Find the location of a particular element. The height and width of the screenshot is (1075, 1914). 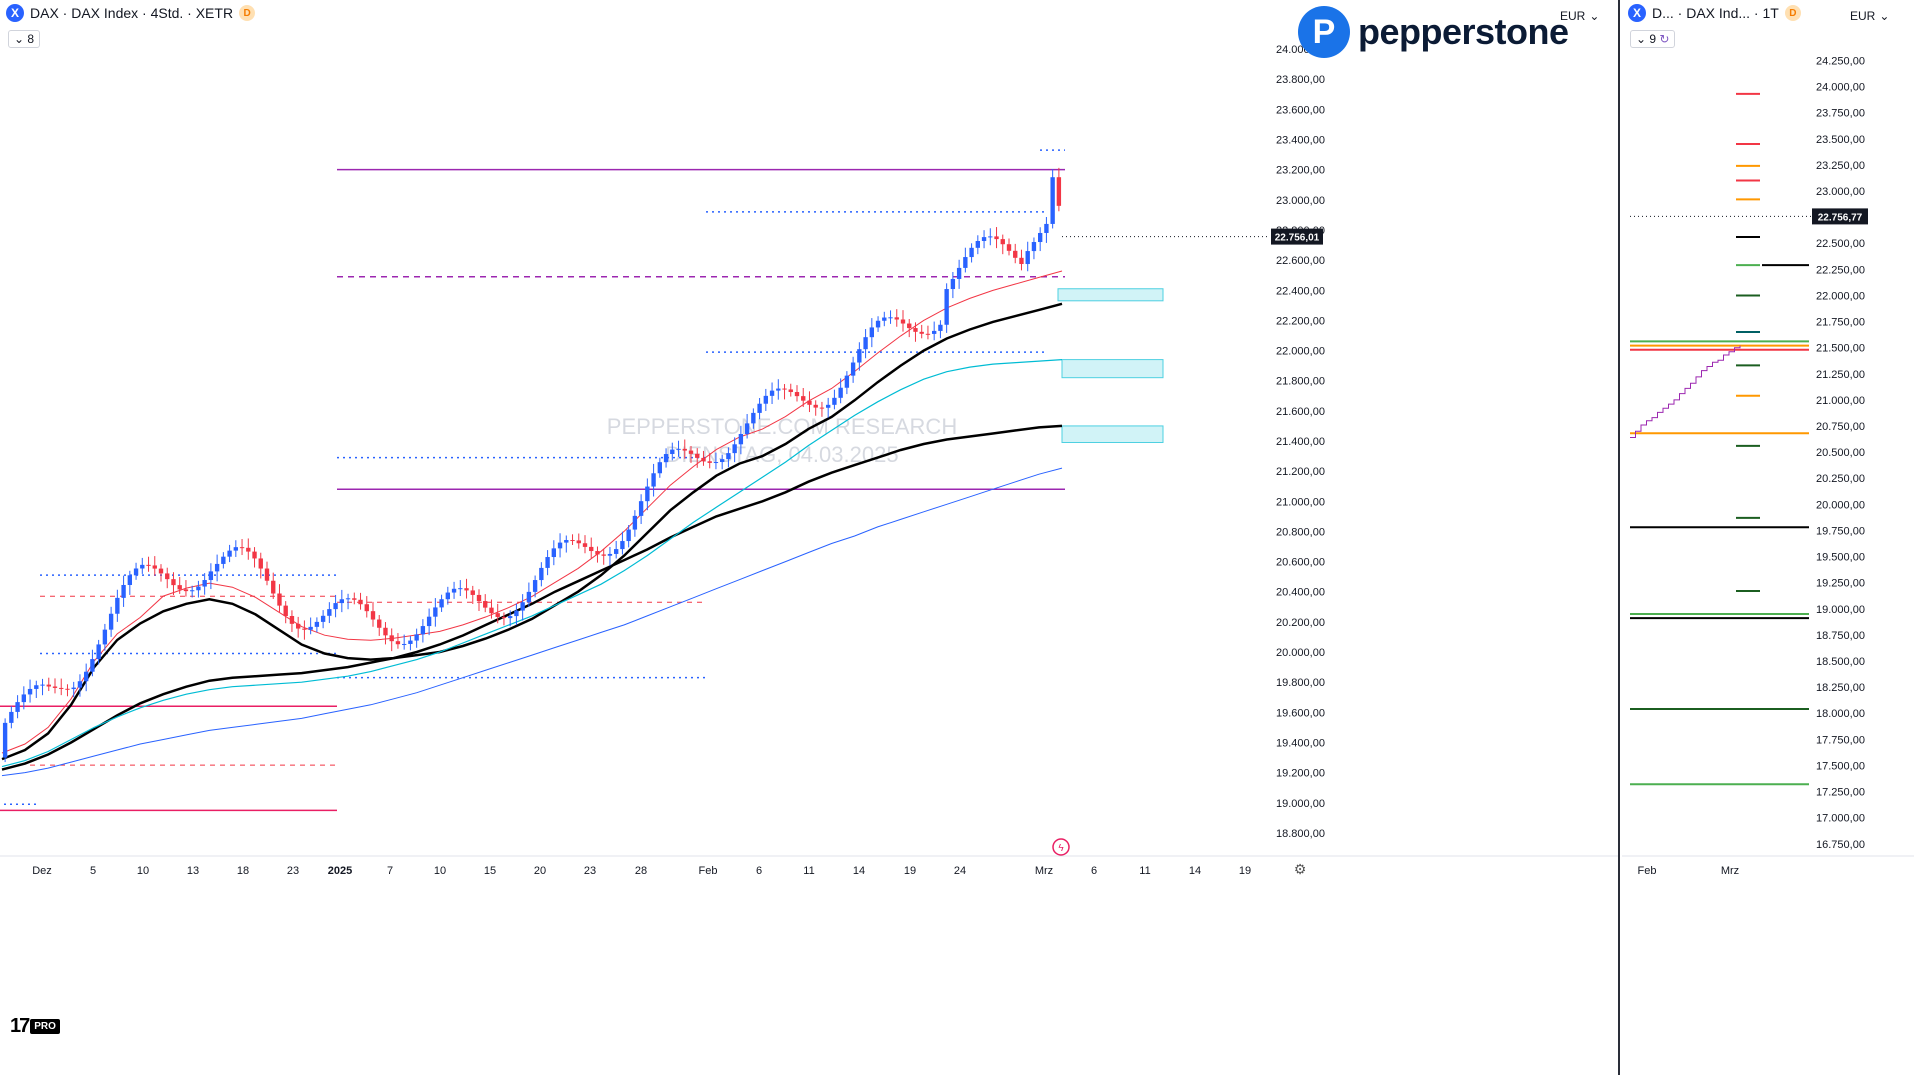

sync-icon: ↻ is located at coordinates (1664, 39).